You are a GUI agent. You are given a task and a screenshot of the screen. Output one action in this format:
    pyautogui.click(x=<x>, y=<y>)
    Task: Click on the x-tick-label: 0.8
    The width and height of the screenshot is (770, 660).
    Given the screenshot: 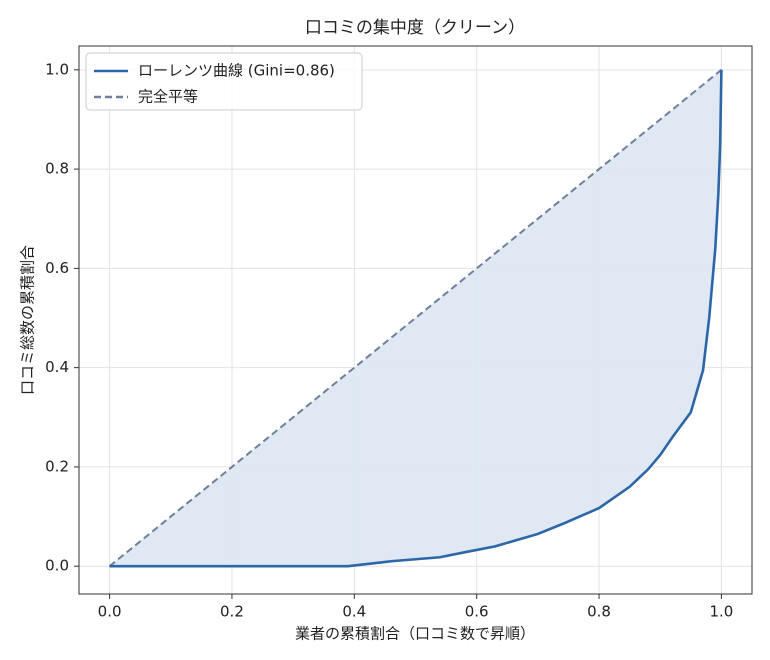 What is the action you would take?
    pyautogui.click(x=599, y=612)
    